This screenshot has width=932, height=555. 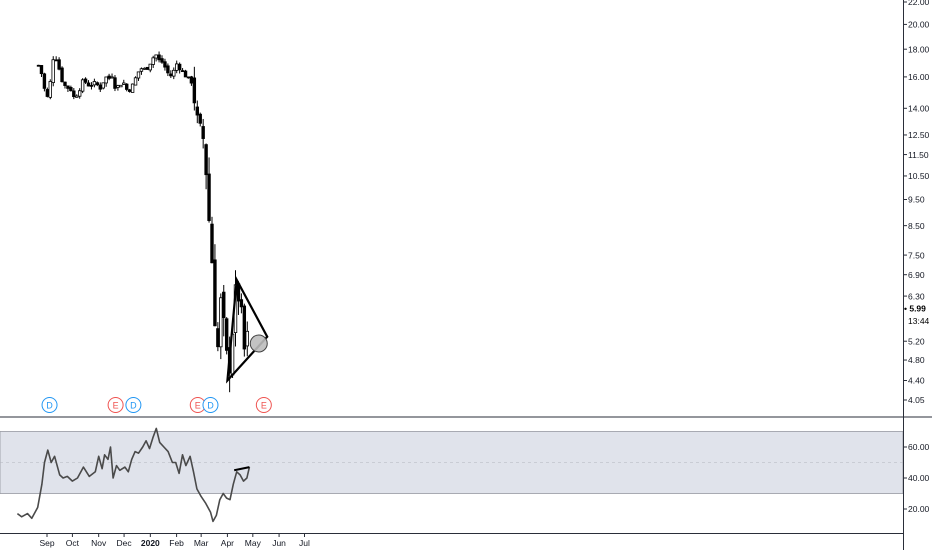 I want to click on countdown-label: 13:44, so click(x=919, y=321).